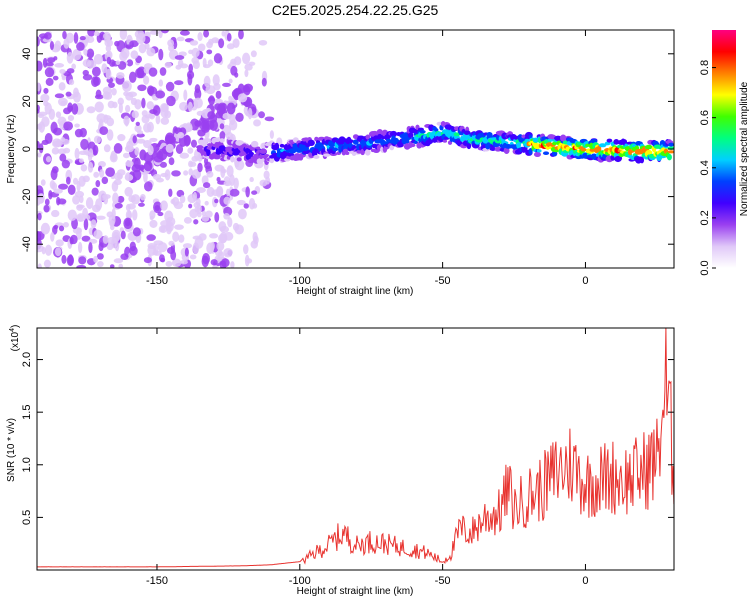 The height and width of the screenshot is (600, 750). Describe the element at coordinates (443, 281) in the screenshot. I see `x-tick-label: -50` at that location.